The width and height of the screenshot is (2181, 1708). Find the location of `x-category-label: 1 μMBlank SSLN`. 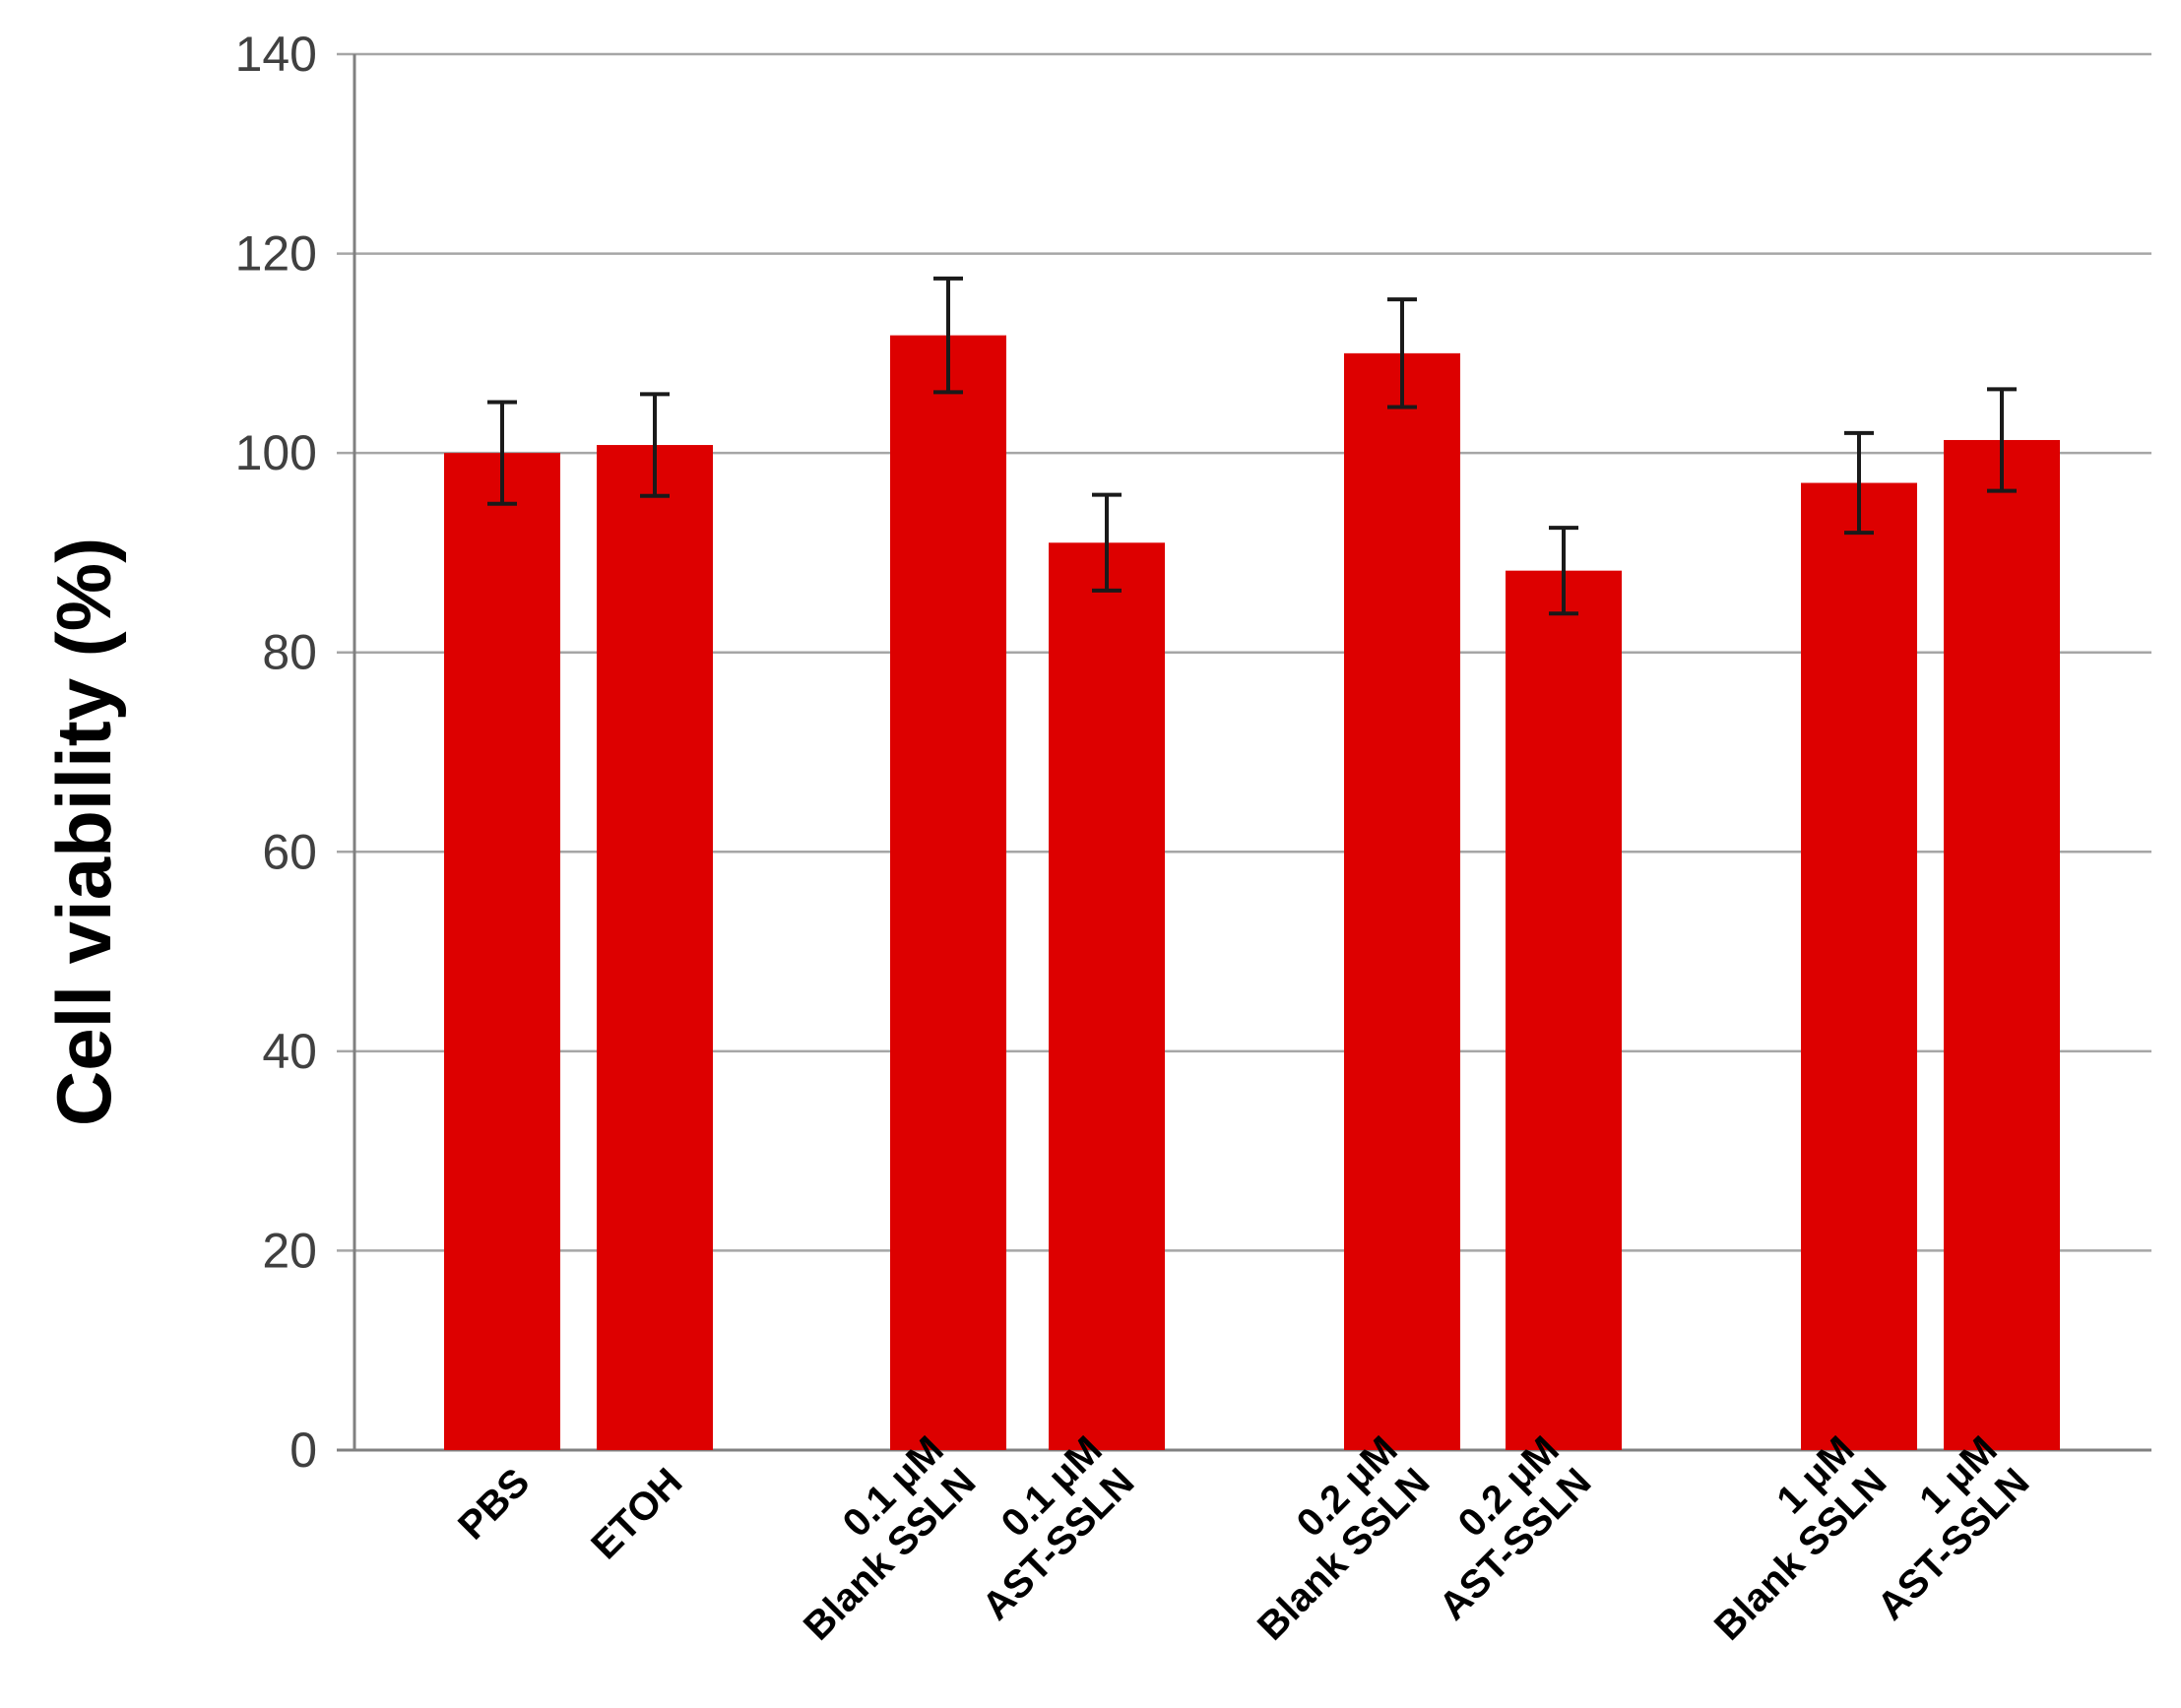

x-category-label: 1 μMBlank SSLN is located at coordinates (1784, 1538).